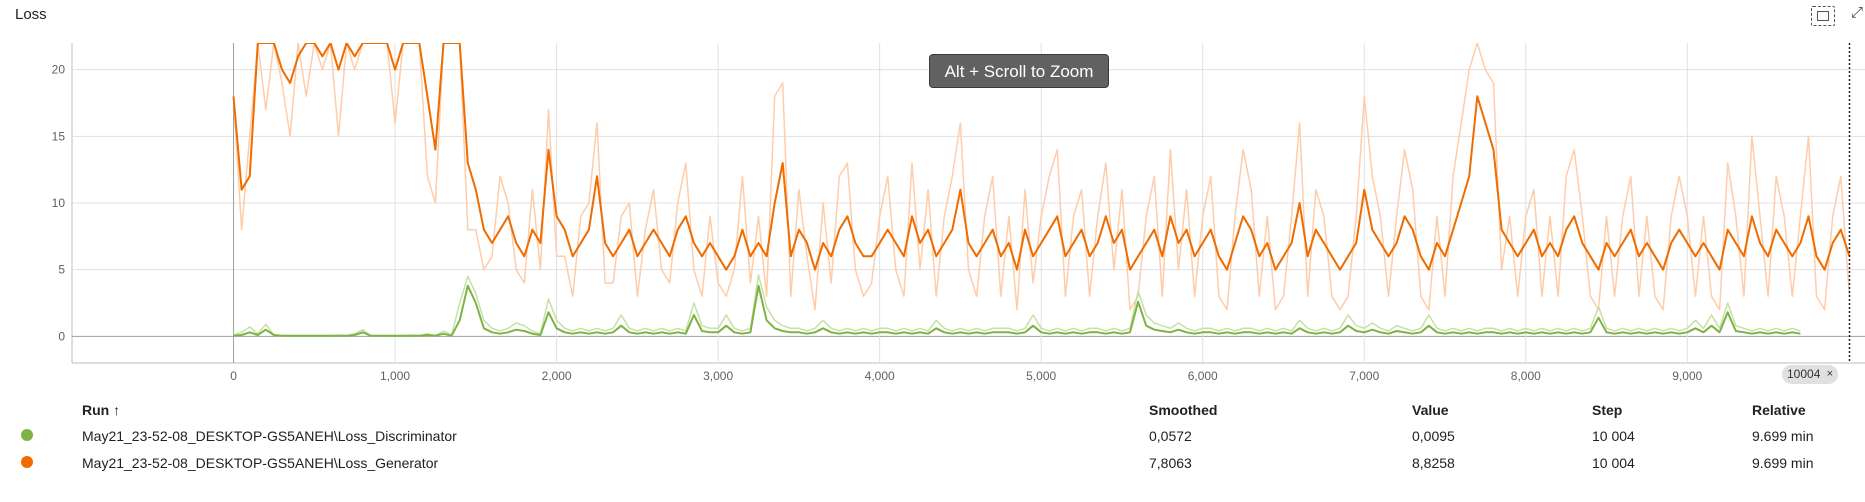  I want to click on x-tick-label: 9,000, so click(1687, 376).